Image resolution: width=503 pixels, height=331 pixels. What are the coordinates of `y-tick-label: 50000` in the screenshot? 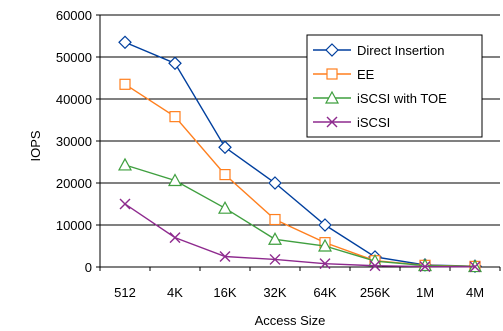 It's located at (74, 57).